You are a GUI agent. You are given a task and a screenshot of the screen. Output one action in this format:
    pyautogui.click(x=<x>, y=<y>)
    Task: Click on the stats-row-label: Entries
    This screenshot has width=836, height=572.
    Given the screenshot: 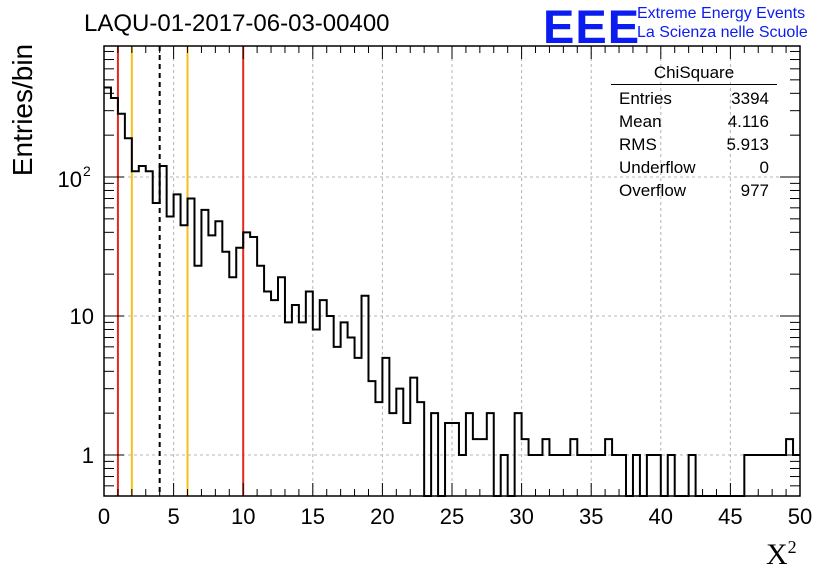 What is the action you would take?
    pyautogui.click(x=645, y=98)
    